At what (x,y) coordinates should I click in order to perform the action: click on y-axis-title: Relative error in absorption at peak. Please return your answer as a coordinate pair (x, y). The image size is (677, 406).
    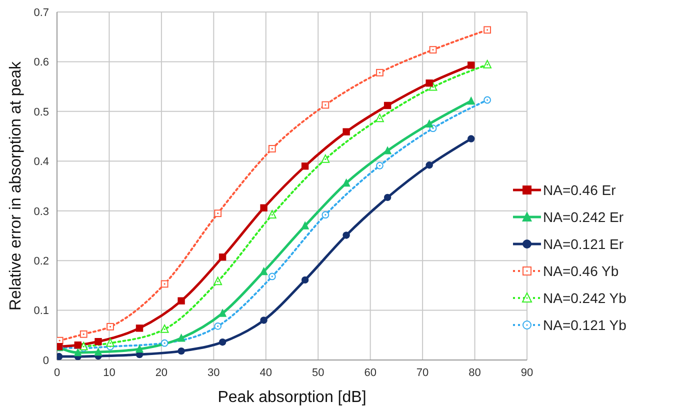
    Looking at the image, I should click on (16, 185).